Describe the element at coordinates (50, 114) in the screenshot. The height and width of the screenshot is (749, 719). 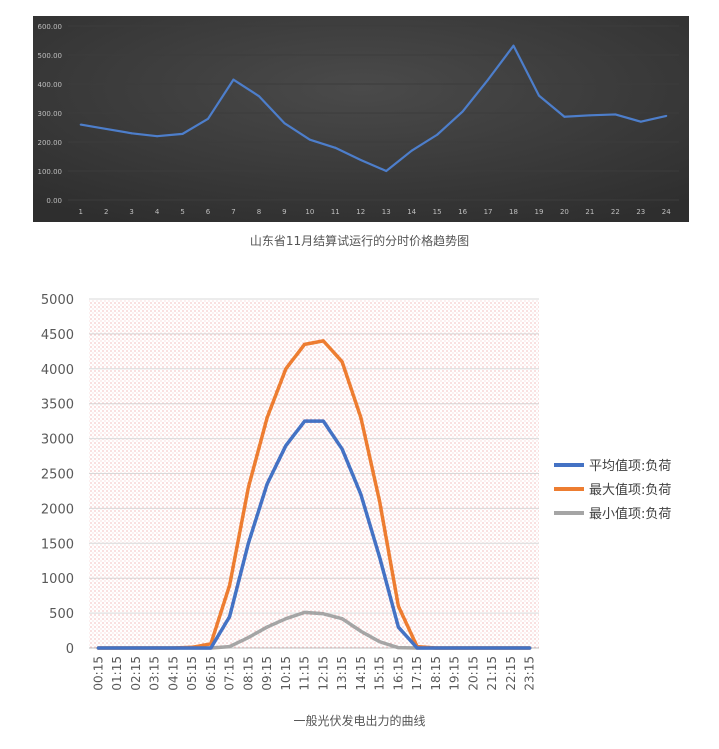
I see `price-y-tick-label: 300.00` at that location.